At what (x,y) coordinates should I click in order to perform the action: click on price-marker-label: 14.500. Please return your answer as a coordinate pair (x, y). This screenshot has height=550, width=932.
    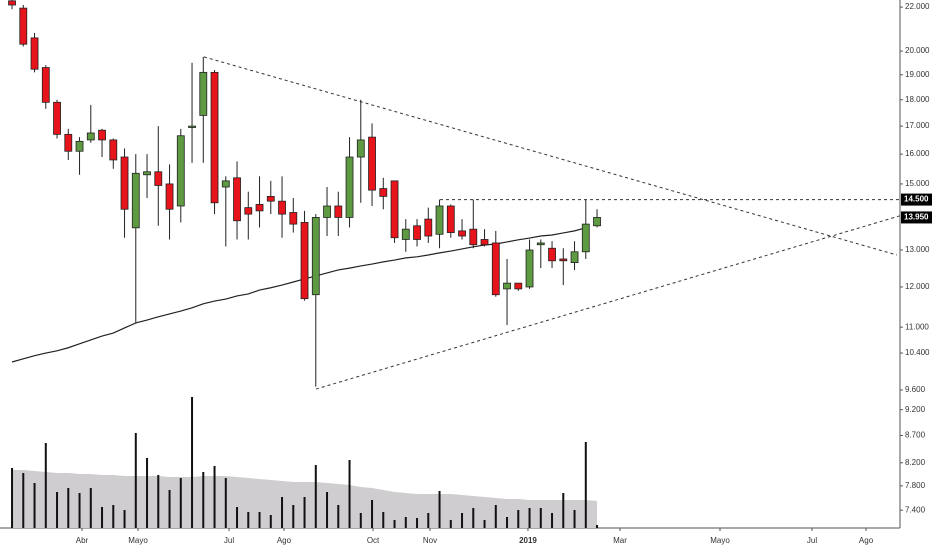
    Looking at the image, I should click on (916, 199).